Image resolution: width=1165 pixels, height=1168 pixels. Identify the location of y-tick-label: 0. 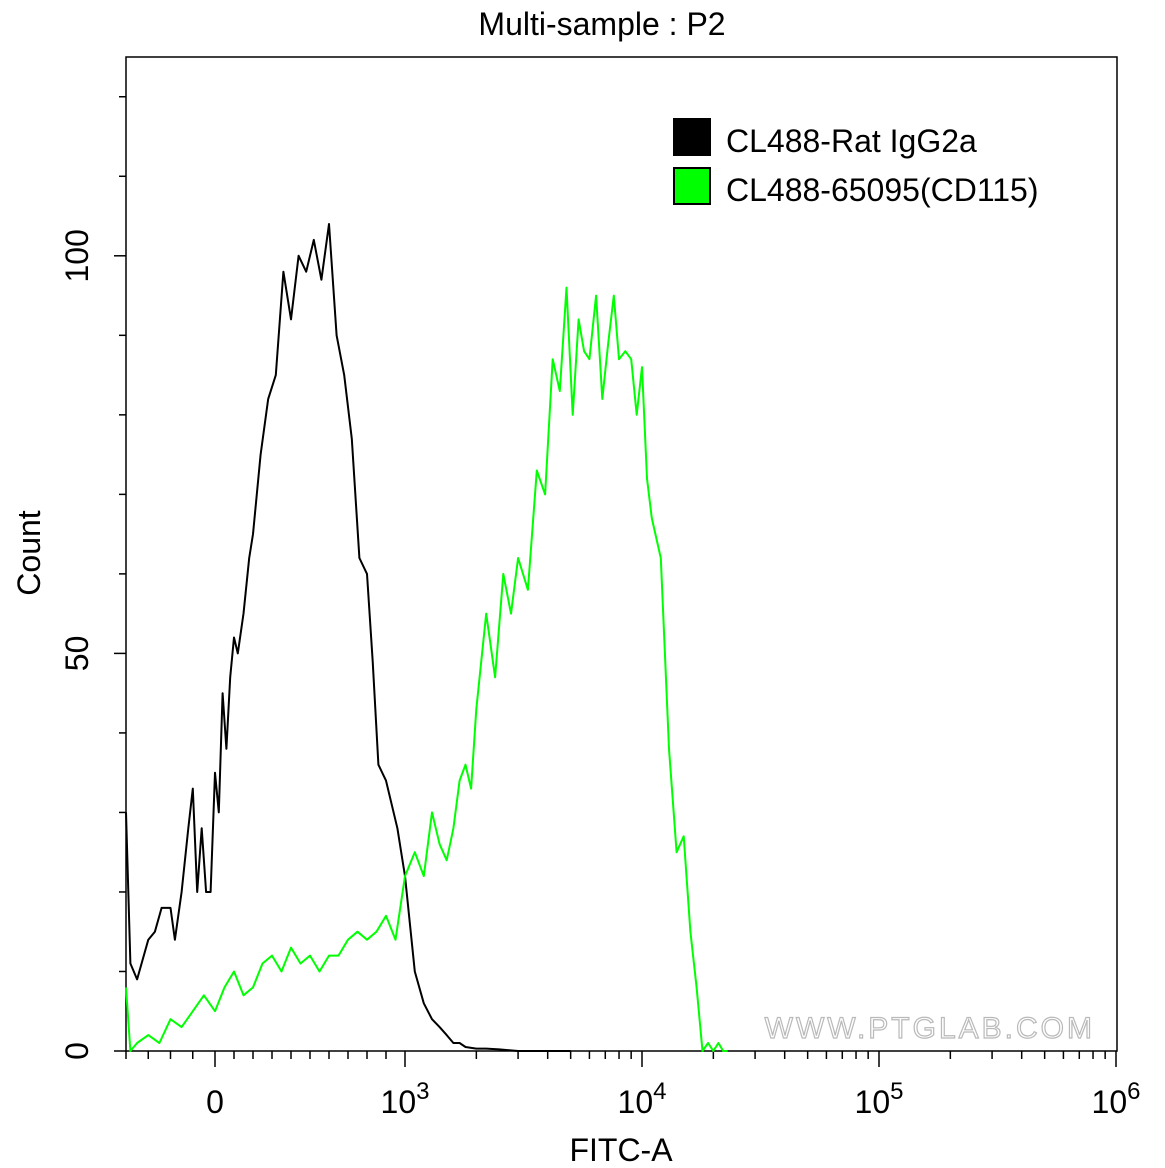
(77, 1051).